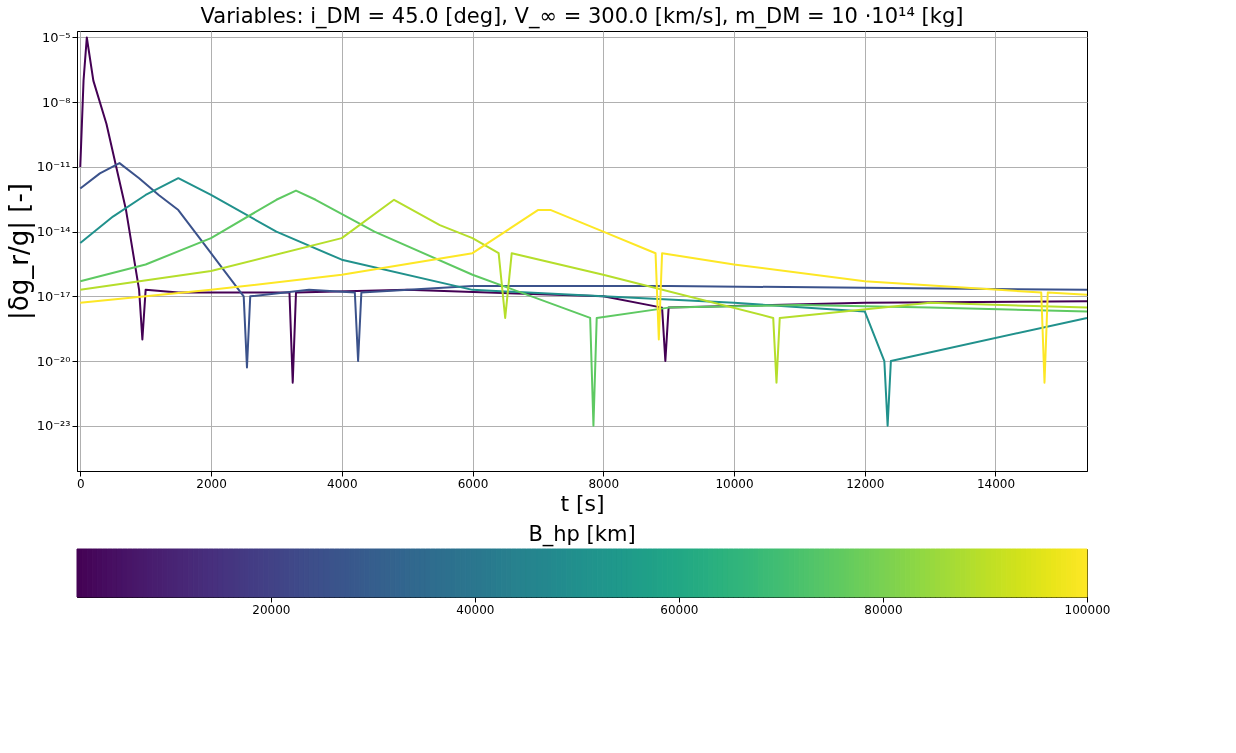  Describe the element at coordinates (271, 609) in the screenshot. I see `color-bar-label: 20000` at that location.